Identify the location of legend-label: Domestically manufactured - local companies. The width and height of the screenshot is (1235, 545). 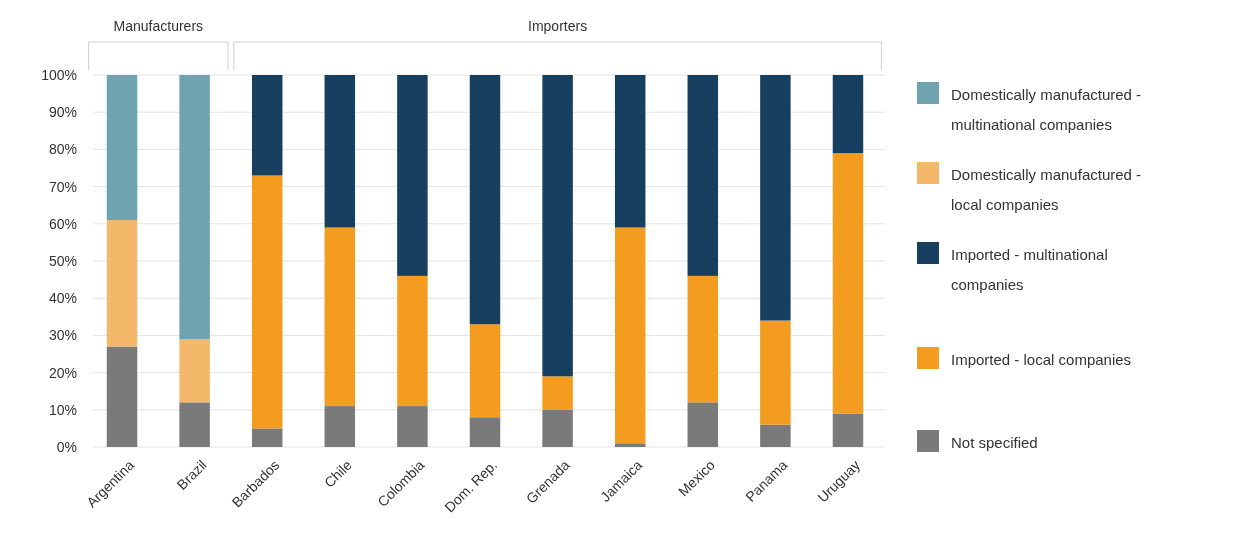
(1046, 189).